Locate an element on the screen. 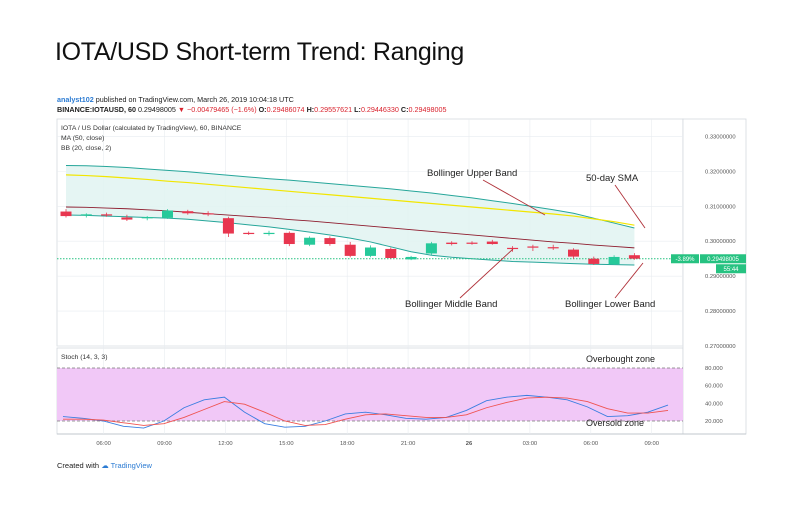 This screenshot has height=526, width=794. bollinger-lower-line is located at coordinates (350, 240).